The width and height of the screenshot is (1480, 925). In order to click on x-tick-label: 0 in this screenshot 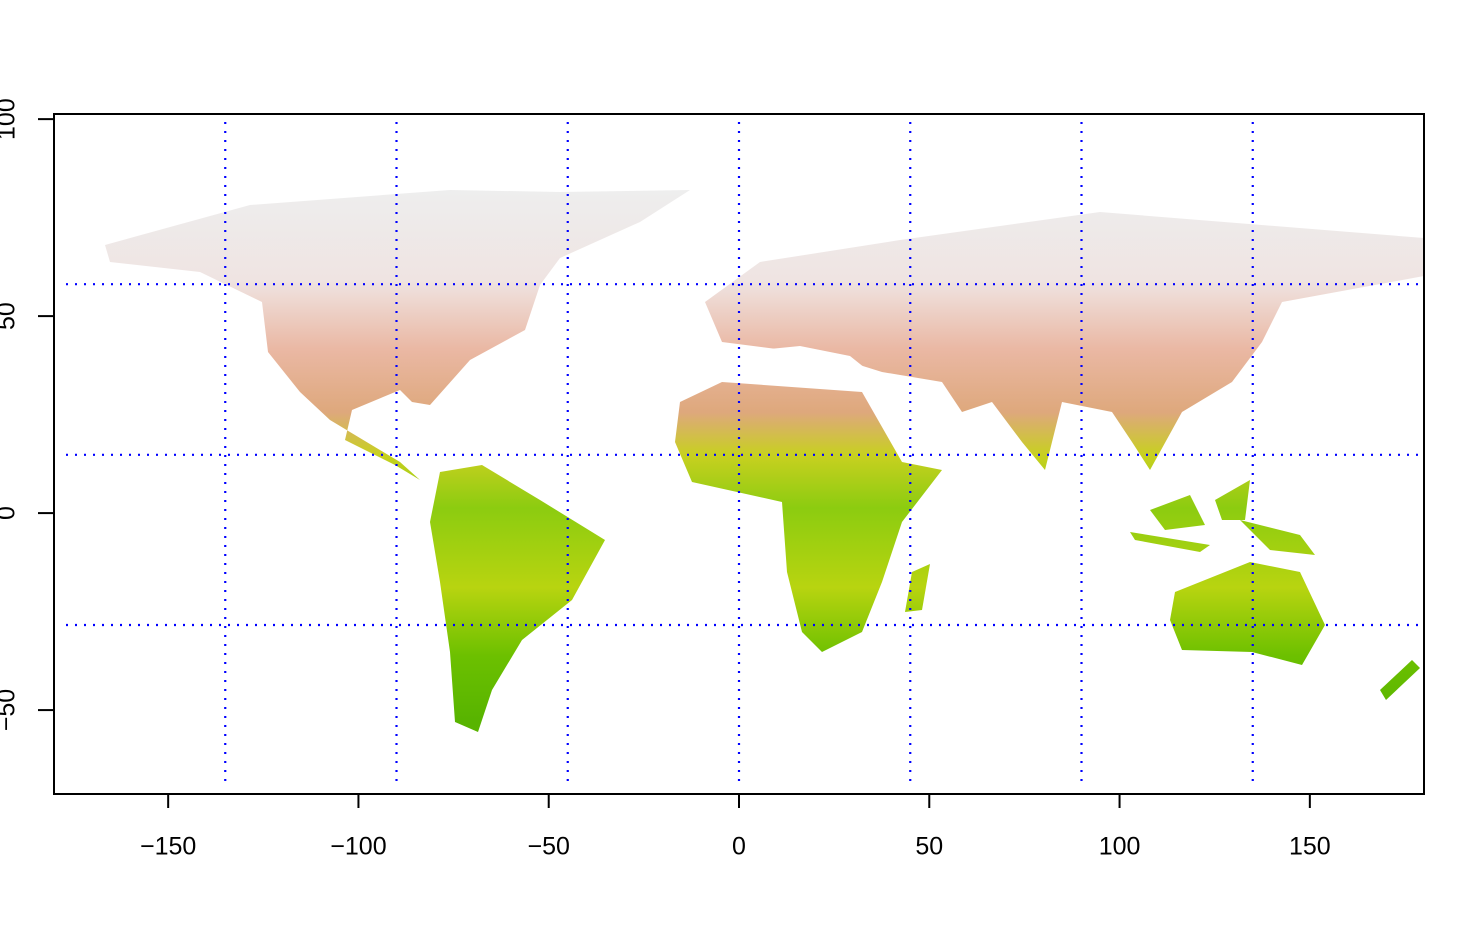, I will do `click(739, 847)`.